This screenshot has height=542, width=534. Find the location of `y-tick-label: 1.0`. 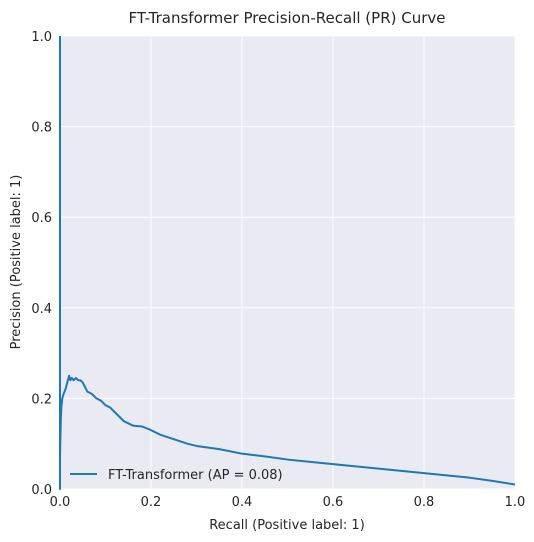

y-tick-label: 1.0 is located at coordinates (41, 37).